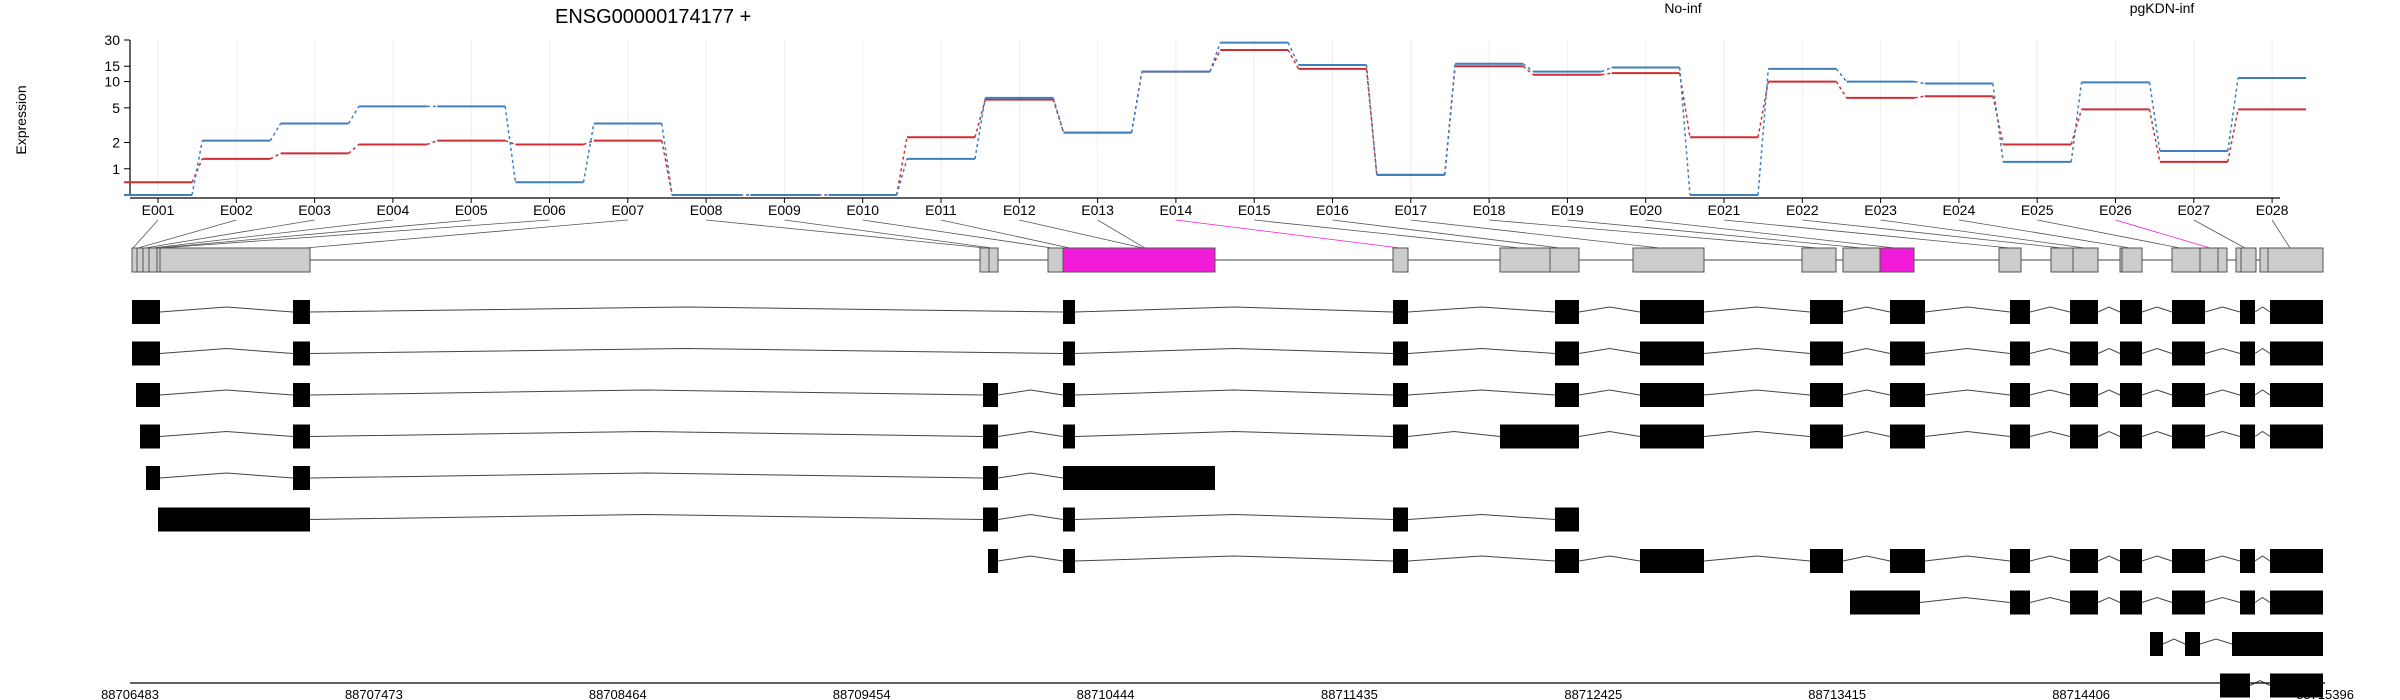 The width and height of the screenshot is (2400, 700). I want to click on exon-label: E028, so click(2272, 210).